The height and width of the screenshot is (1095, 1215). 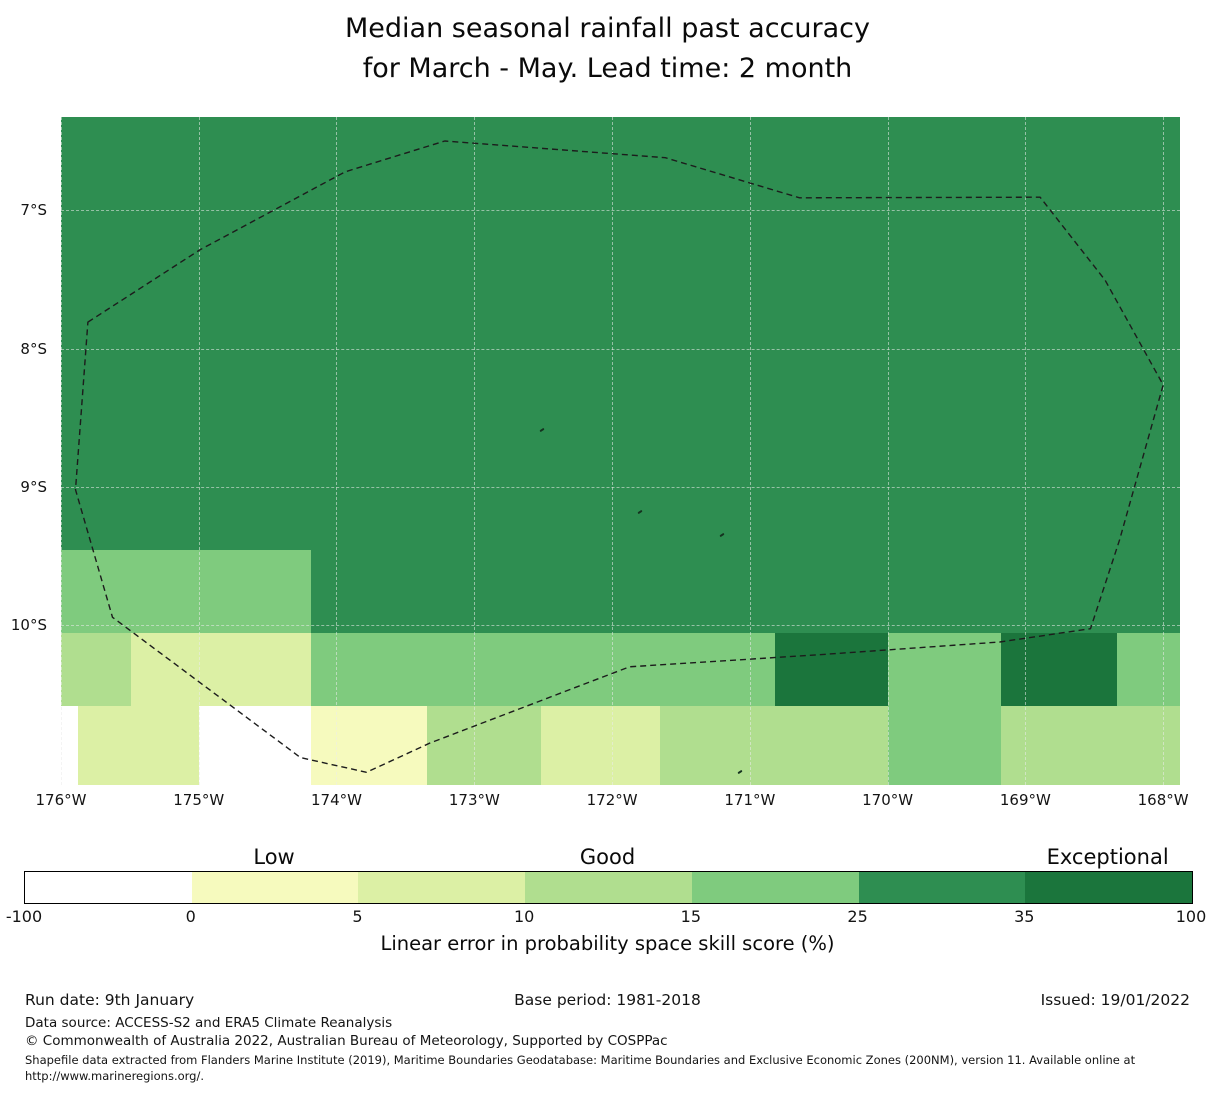 I want to click on x-tick-label: 171°W, so click(x=750, y=800).